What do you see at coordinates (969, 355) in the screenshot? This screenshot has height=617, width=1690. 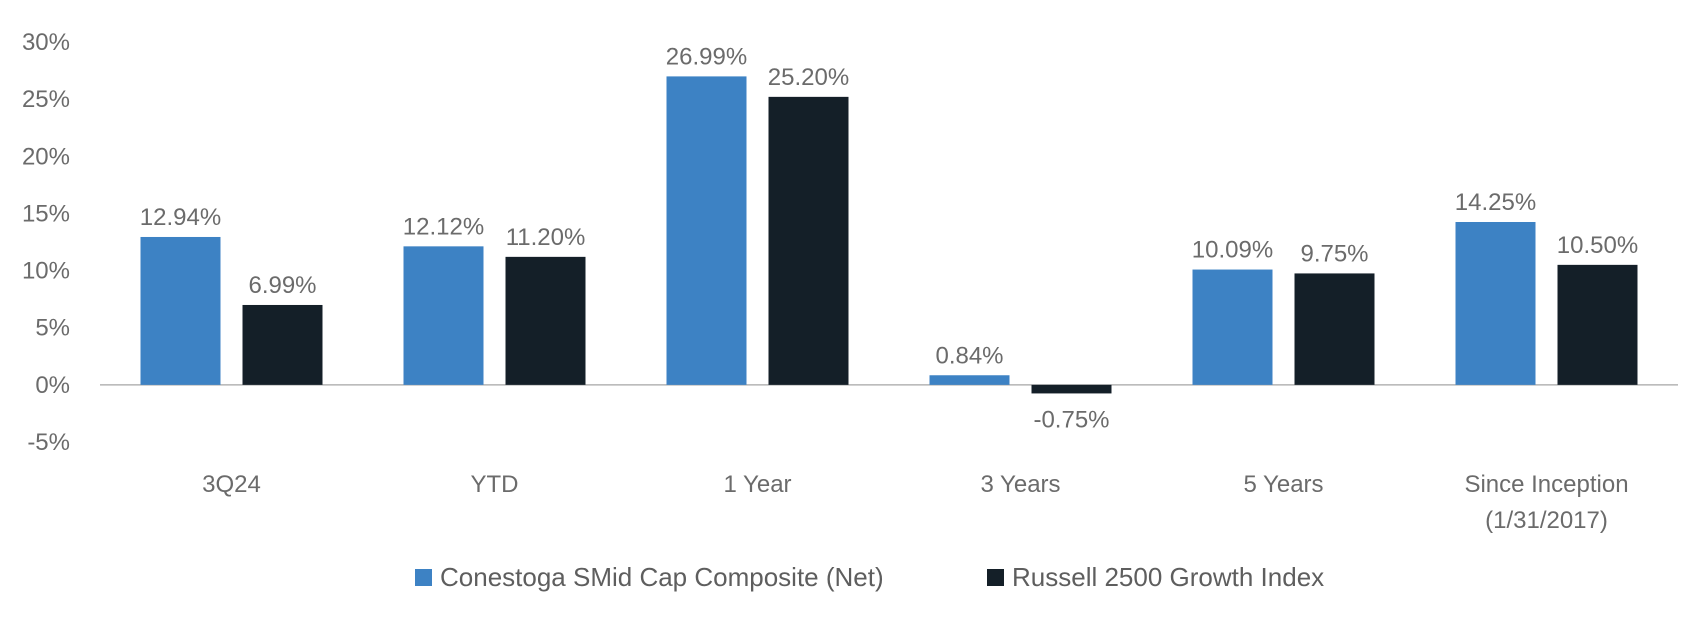 I see `data-label: 0.84%` at bounding box center [969, 355].